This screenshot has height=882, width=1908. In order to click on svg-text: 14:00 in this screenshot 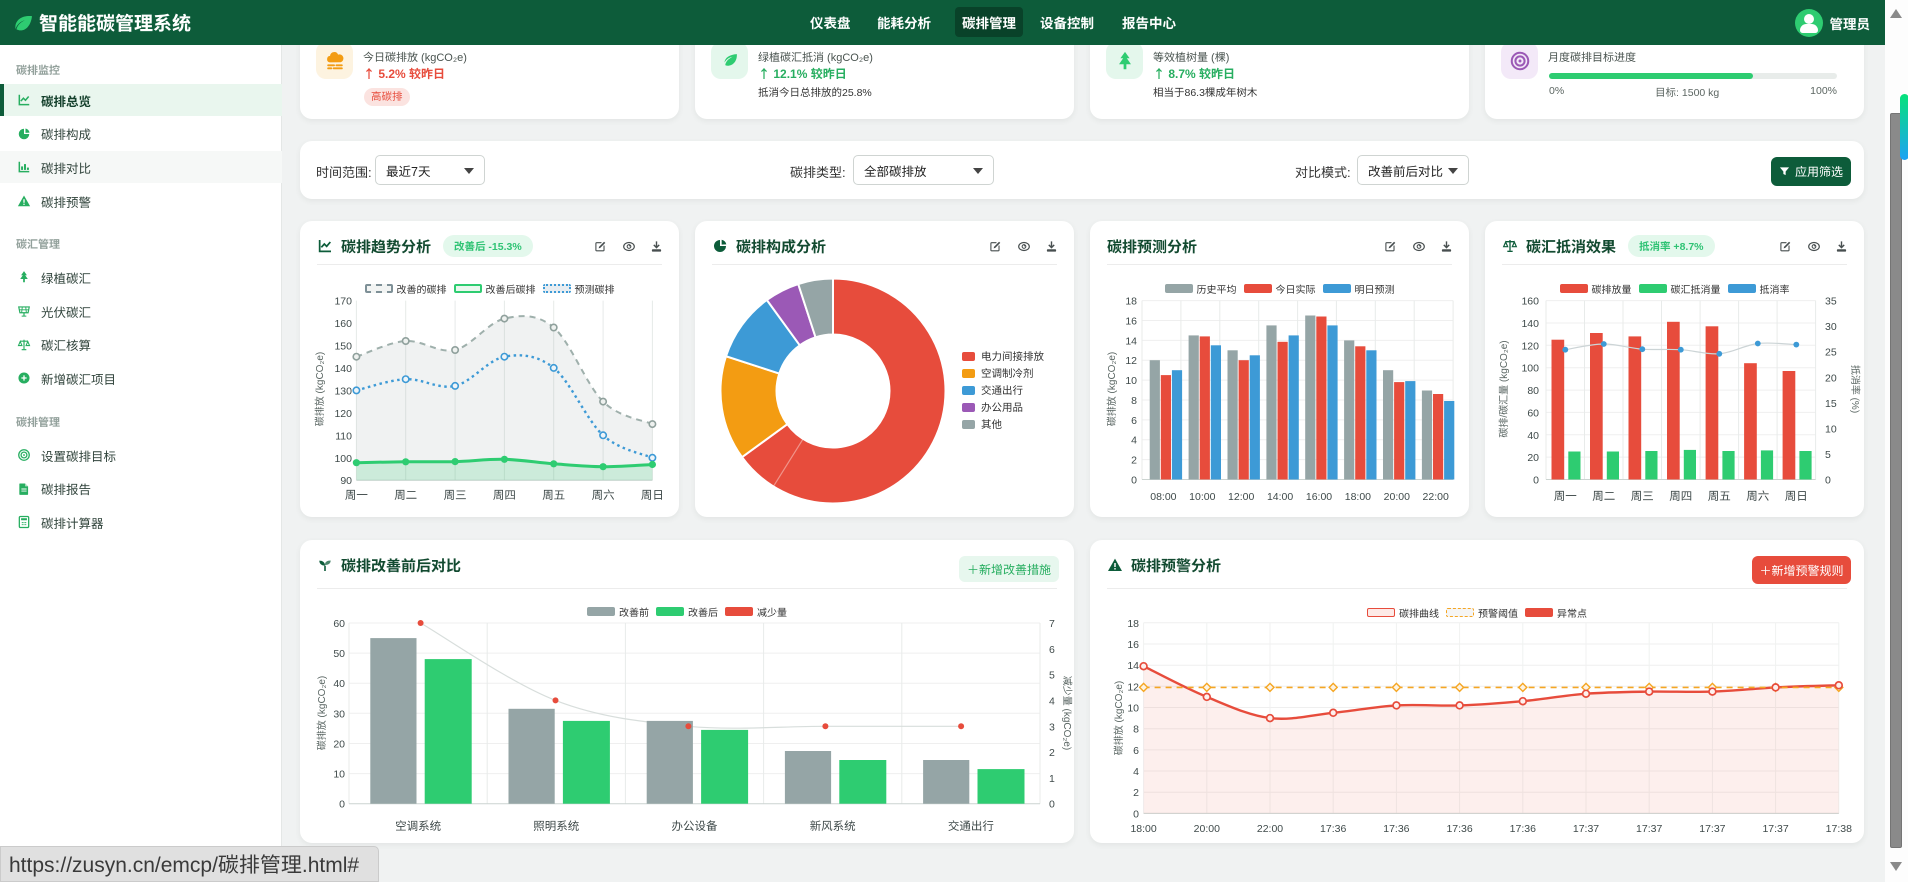, I will do `click(1280, 497)`.